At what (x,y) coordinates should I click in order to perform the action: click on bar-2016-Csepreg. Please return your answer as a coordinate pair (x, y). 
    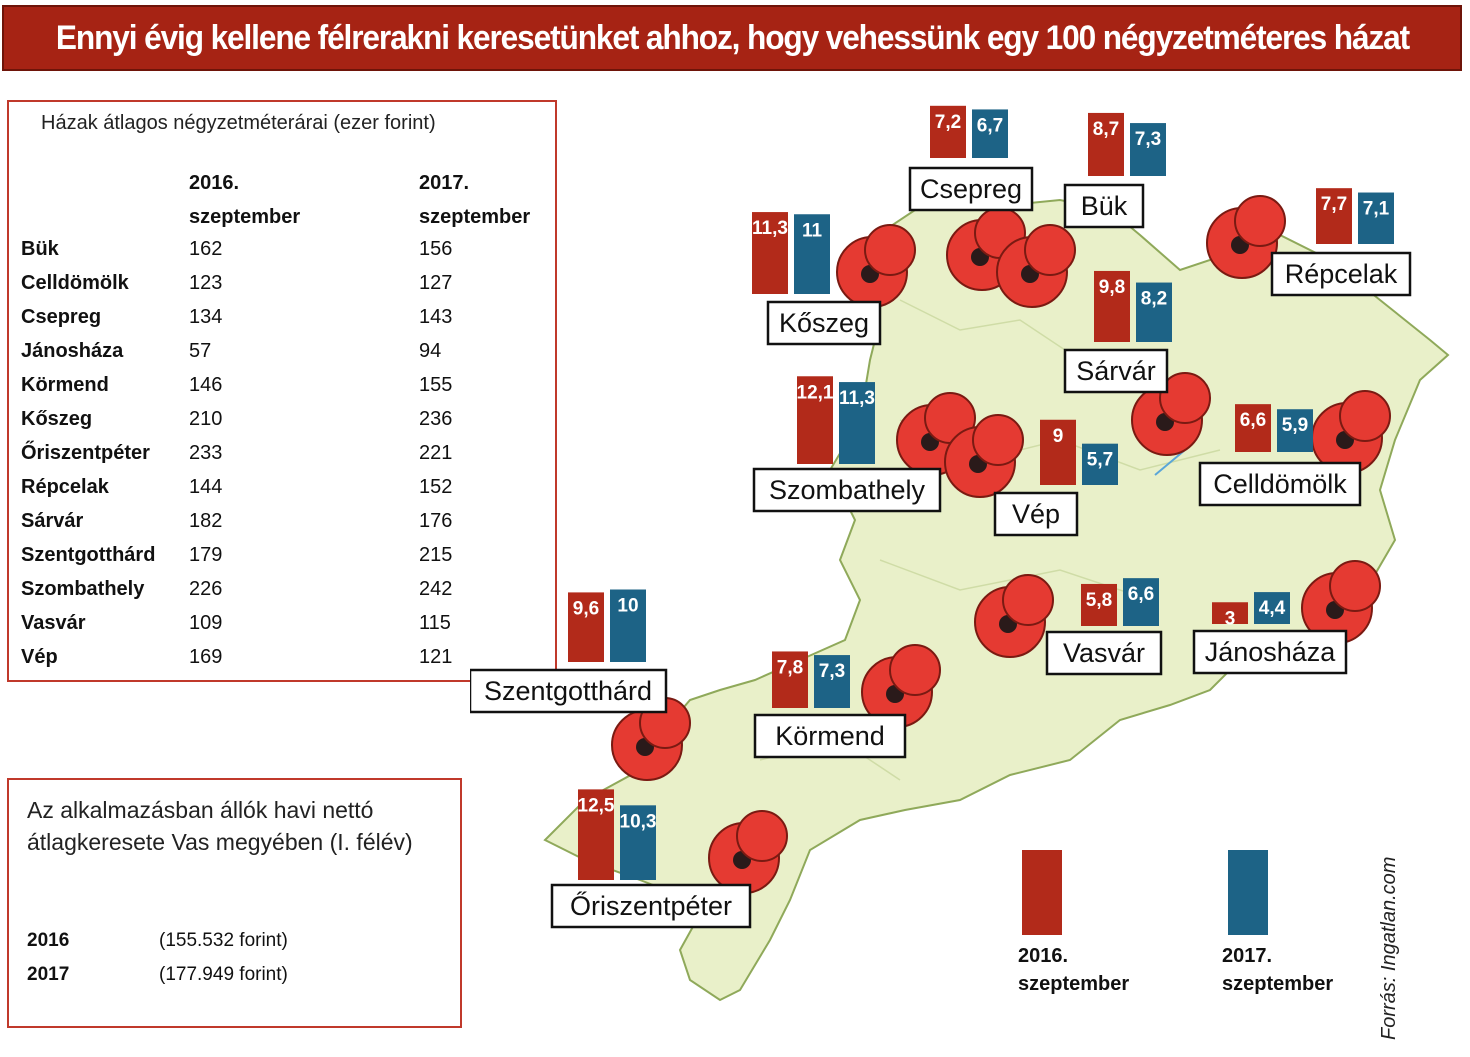
    Looking at the image, I should click on (948, 131).